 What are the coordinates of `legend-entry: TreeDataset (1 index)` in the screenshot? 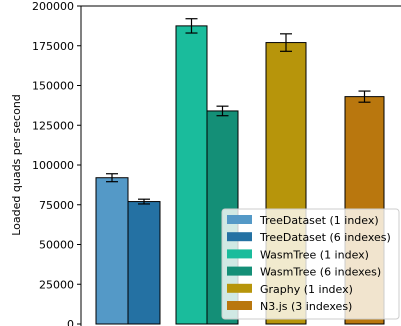 It's located at (303, 220).